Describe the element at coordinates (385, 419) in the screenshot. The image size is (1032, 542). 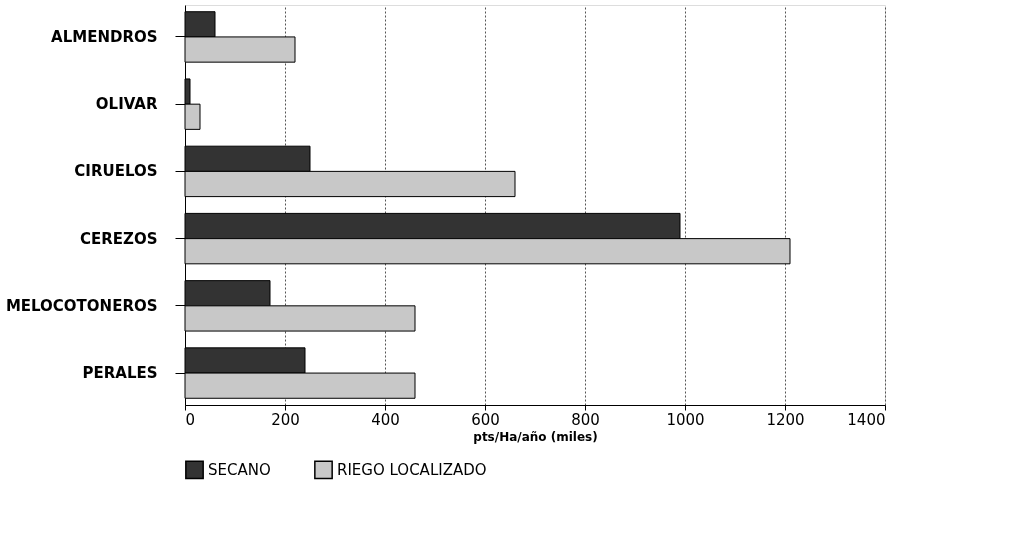
I see `x-tick-label: 400` at that location.